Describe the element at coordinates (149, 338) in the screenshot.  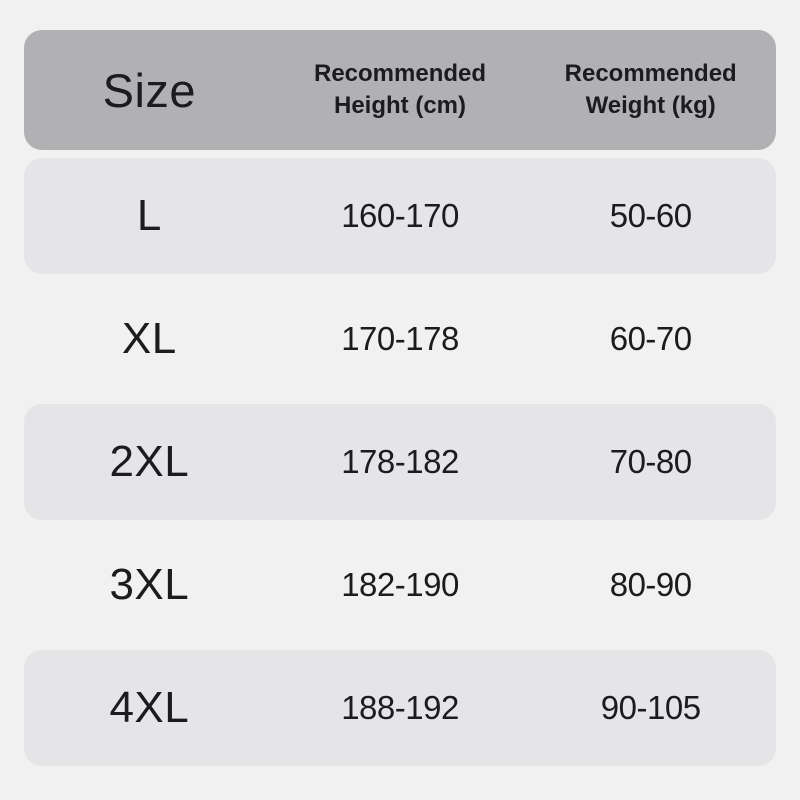
I see `size-cell: XL` at that location.